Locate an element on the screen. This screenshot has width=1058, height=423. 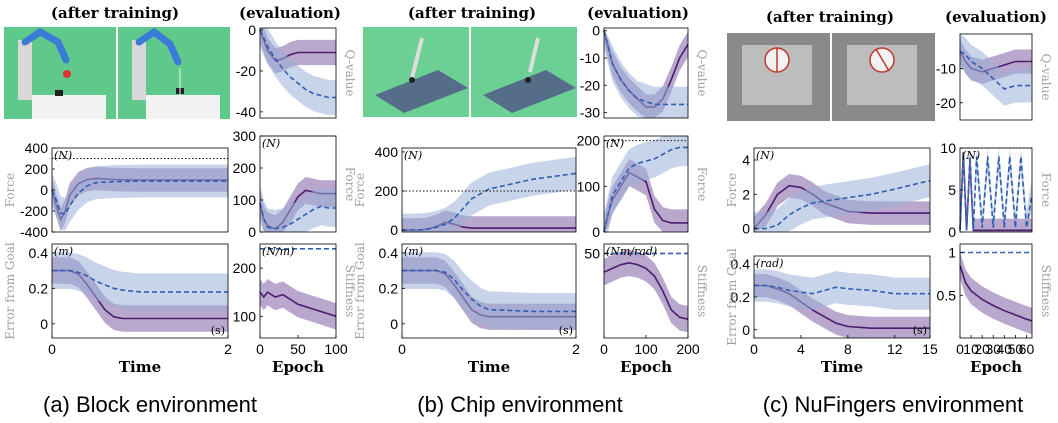
nufingers-force-chart: 0 2 4 (N) Force is located at coordinates (828, 192).